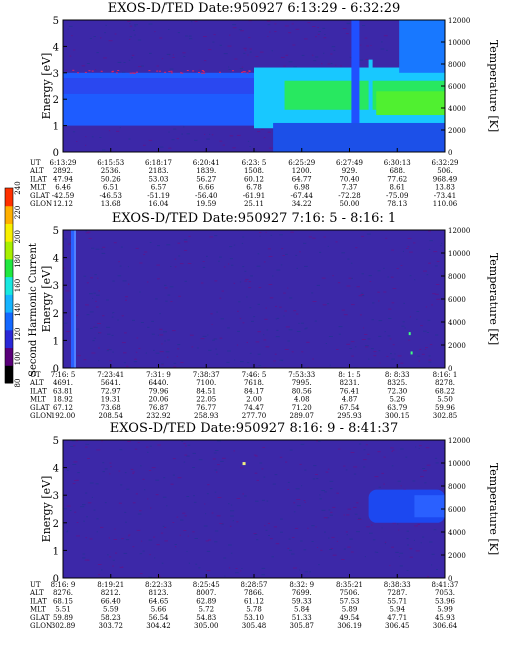 This screenshot has width=505, height=653. I want to click on orbit-cell: 8:25:45, so click(206, 585).